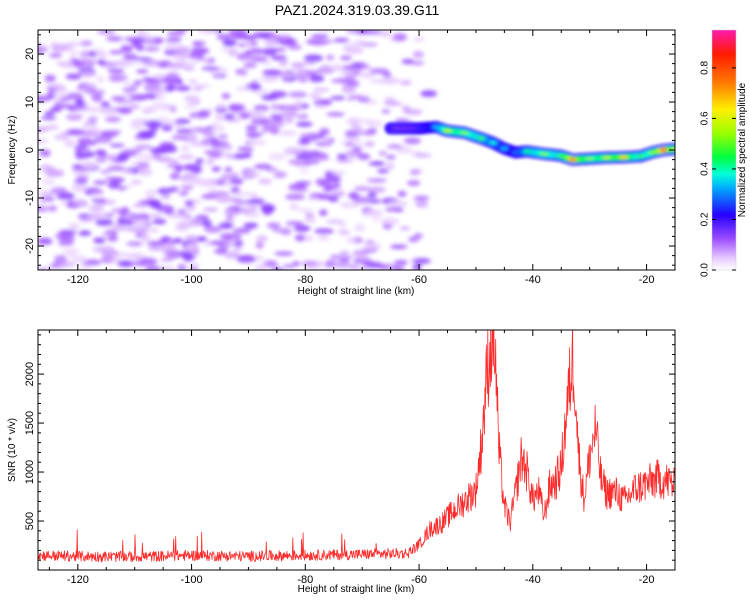 The image size is (750, 600). Describe the element at coordinates (12, 150) in the screenshot. I see `spectrogram-y-label: Frequency (Hz)` at that location.